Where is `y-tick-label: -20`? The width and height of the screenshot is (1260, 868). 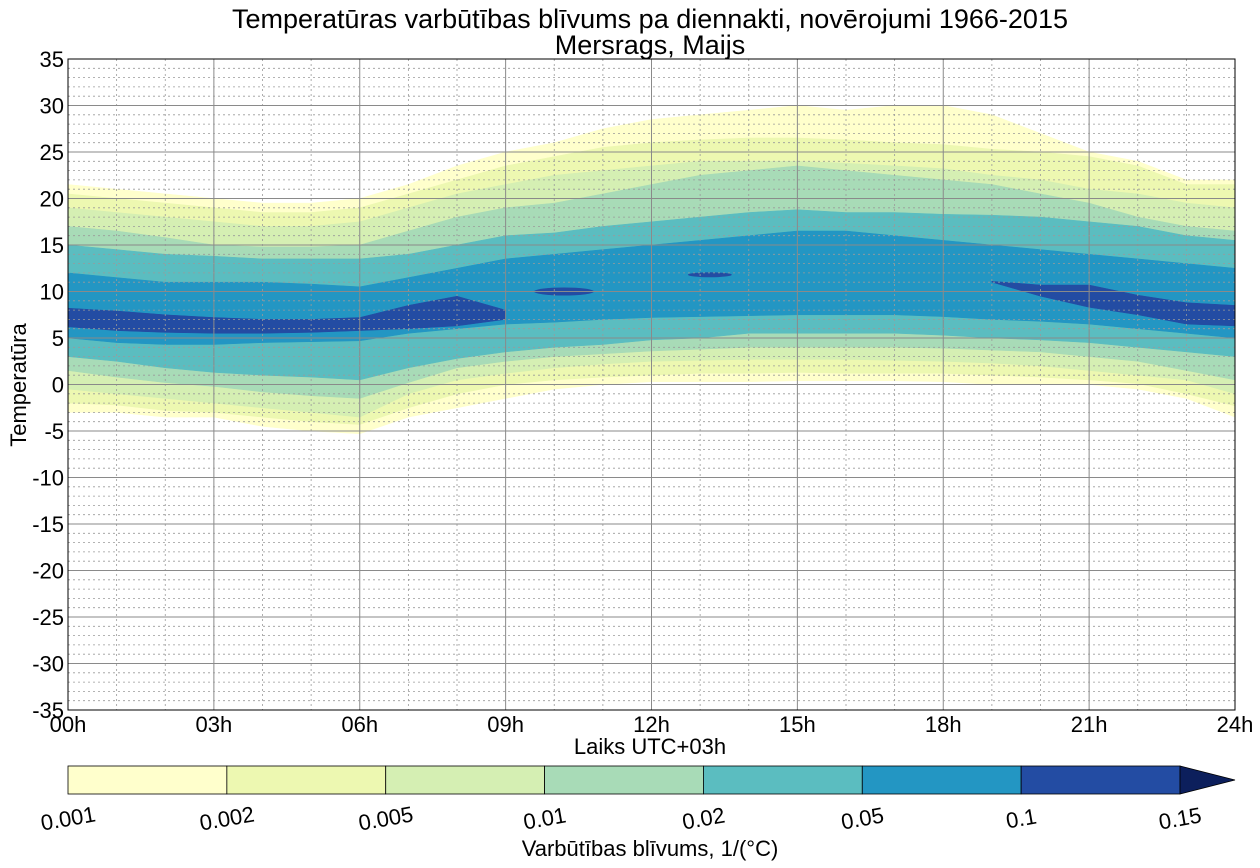
y-tick-label: -20 is located at coordinates (48, 571).